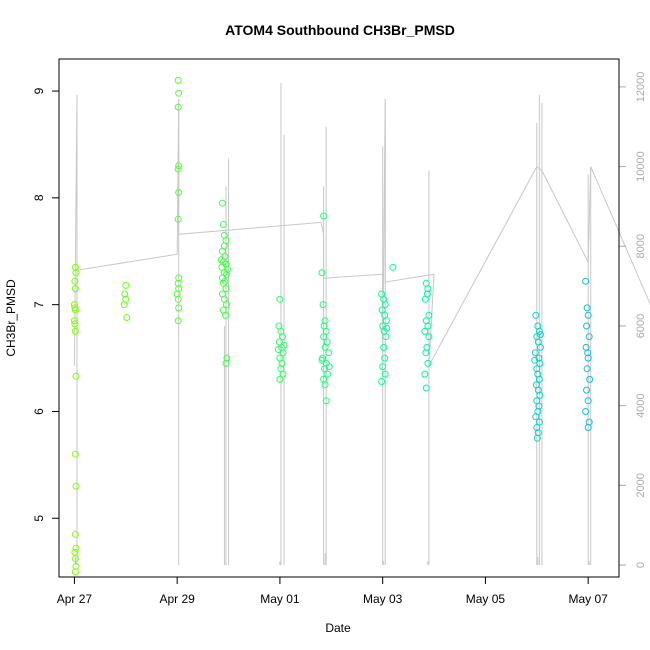 The height and width of the screenshot is (650, 650). What do you see at coordinates (338, 628) in the screenshot?
I see `x-axis-label: Date` at bounding box center [338, 628].